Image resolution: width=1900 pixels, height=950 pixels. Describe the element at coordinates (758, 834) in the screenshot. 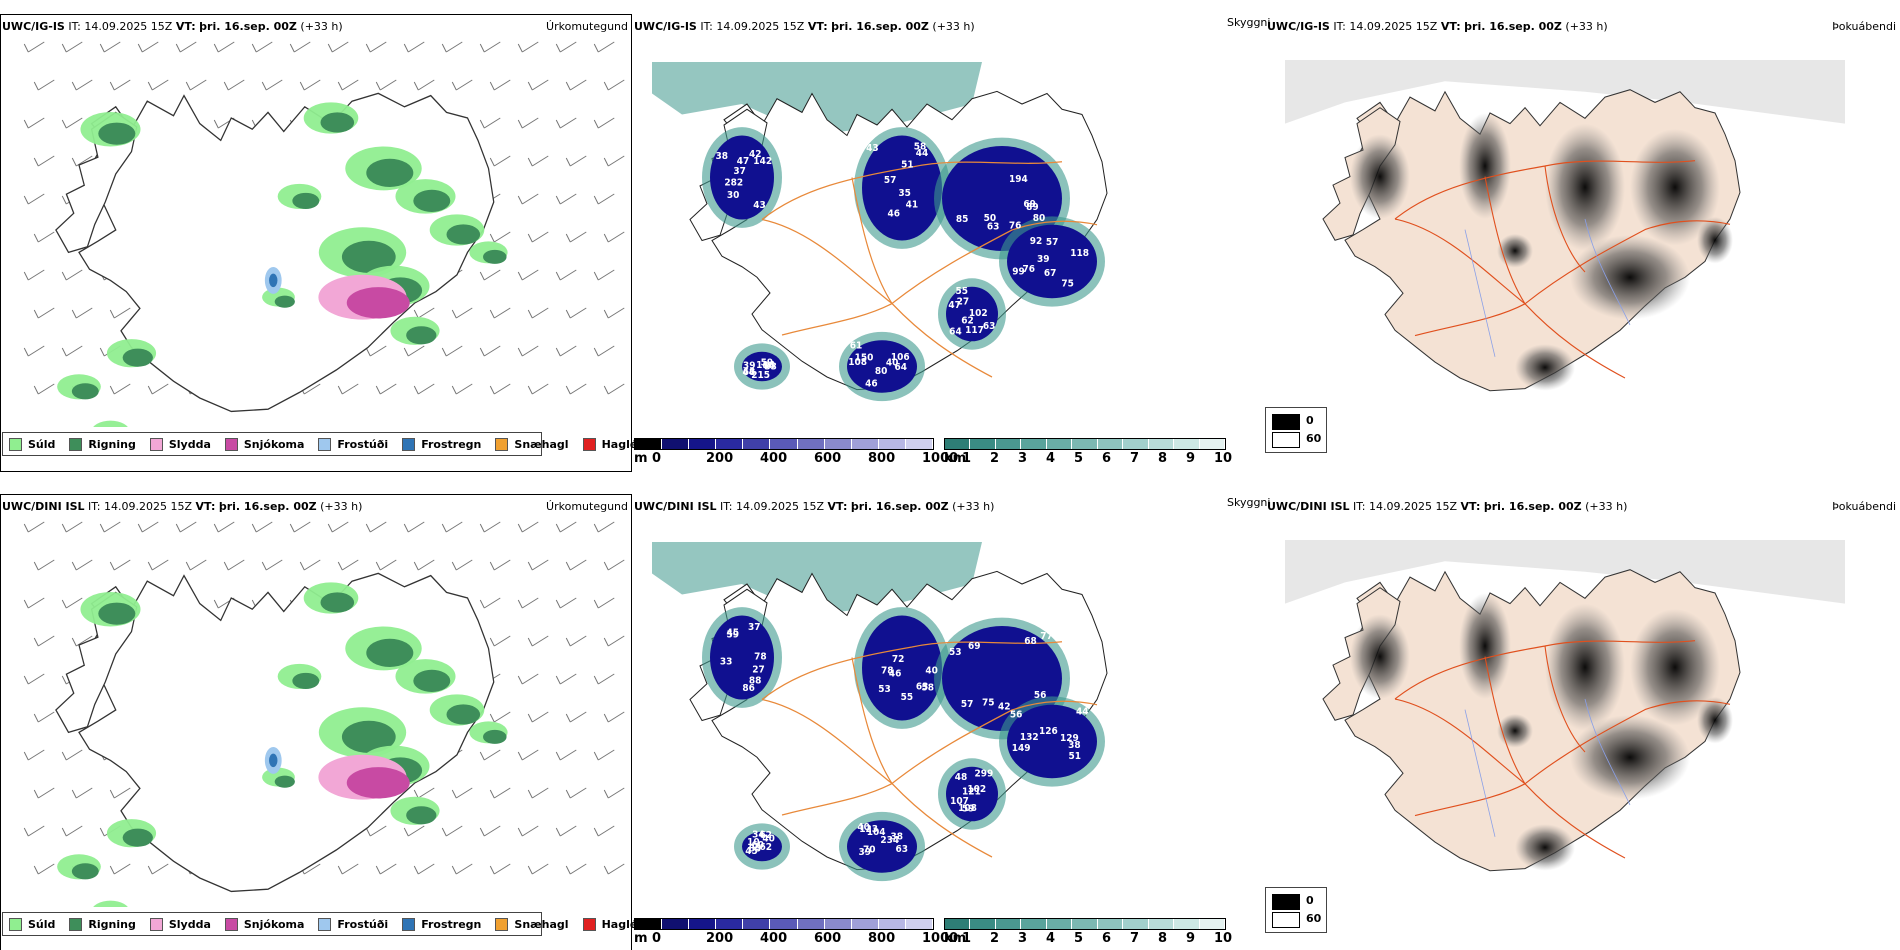

I see `ceiling-value-label: 34` at that location.